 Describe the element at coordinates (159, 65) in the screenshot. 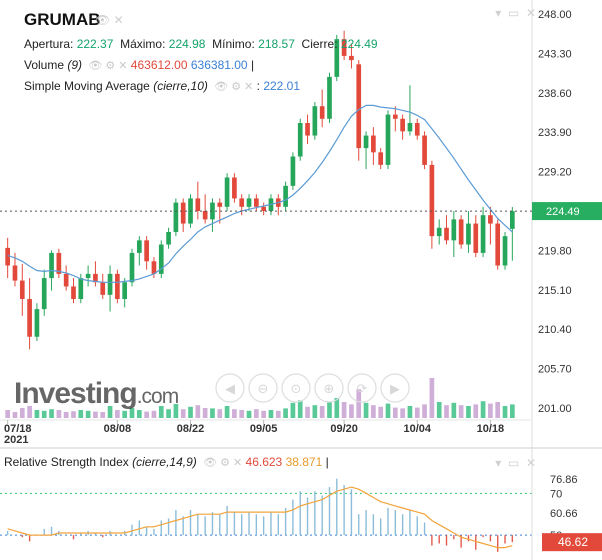

I see `volume-value-1: 463612.00` at that location.